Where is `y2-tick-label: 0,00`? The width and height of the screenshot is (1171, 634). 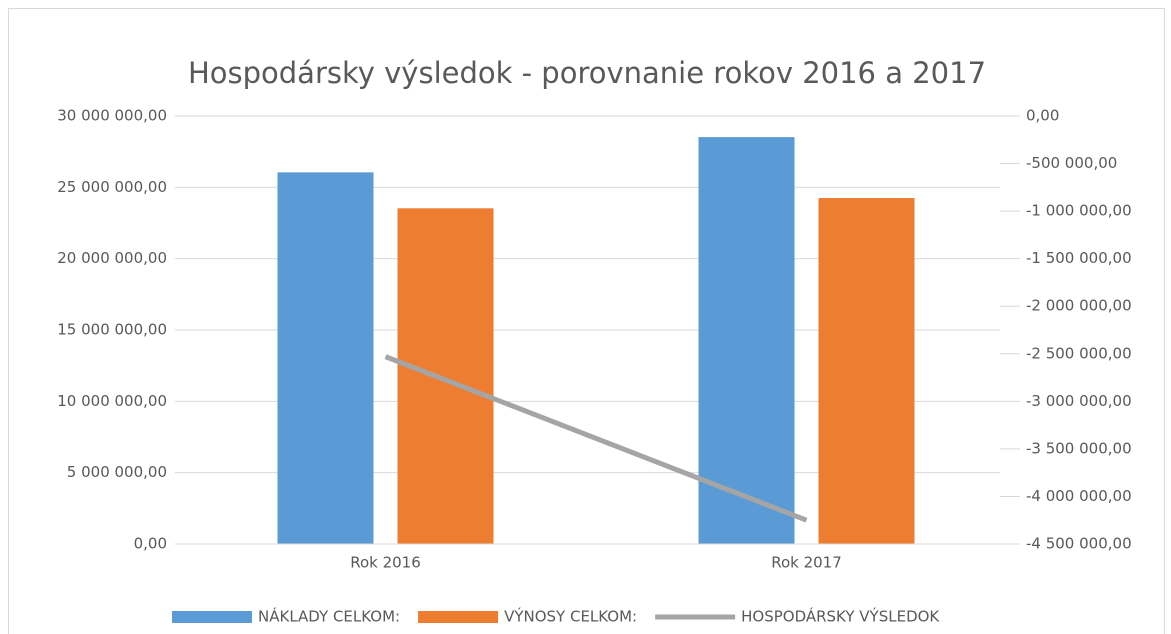 y2-tick-label: 0,00 is located at coordinates (1042, 116).